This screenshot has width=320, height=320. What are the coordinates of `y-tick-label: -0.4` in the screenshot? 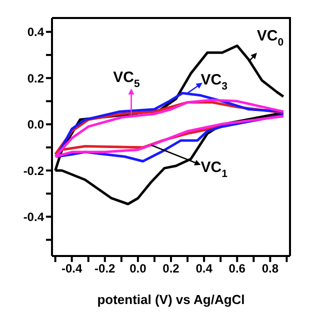 It's located at (33, 217).